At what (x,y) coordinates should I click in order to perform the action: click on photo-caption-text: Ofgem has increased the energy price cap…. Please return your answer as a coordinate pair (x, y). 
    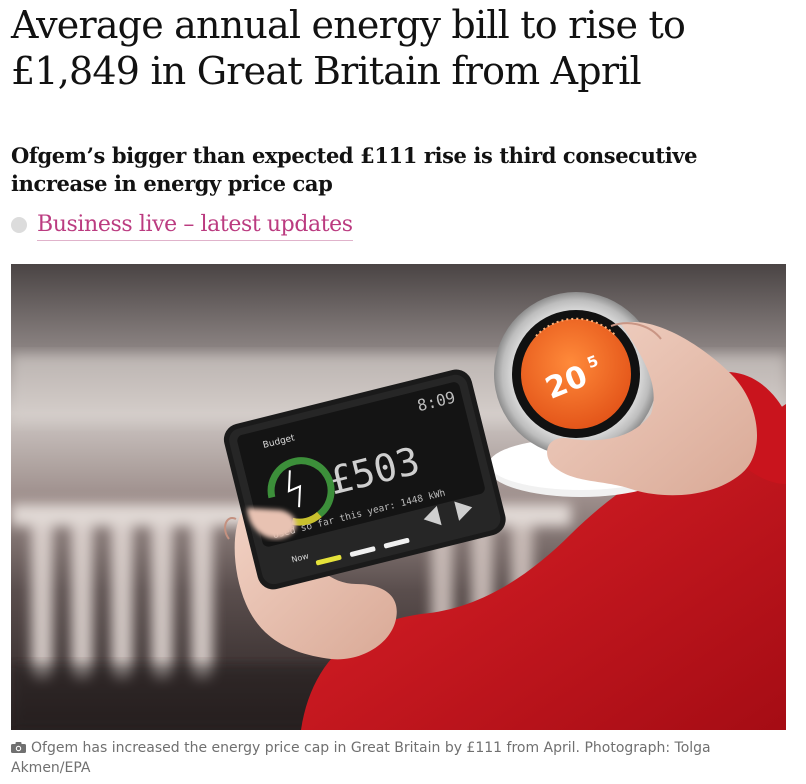
    Looking at the image, I should click on (361, 758).